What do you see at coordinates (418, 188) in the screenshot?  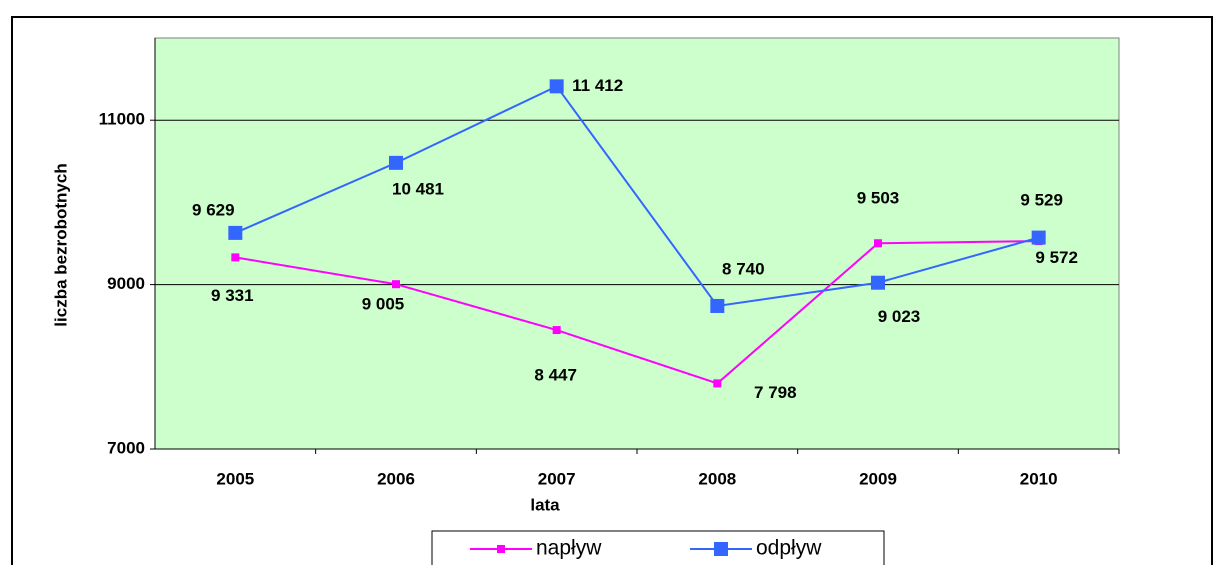 I see `data-label: 10 481` at bounding box center [418, 188].